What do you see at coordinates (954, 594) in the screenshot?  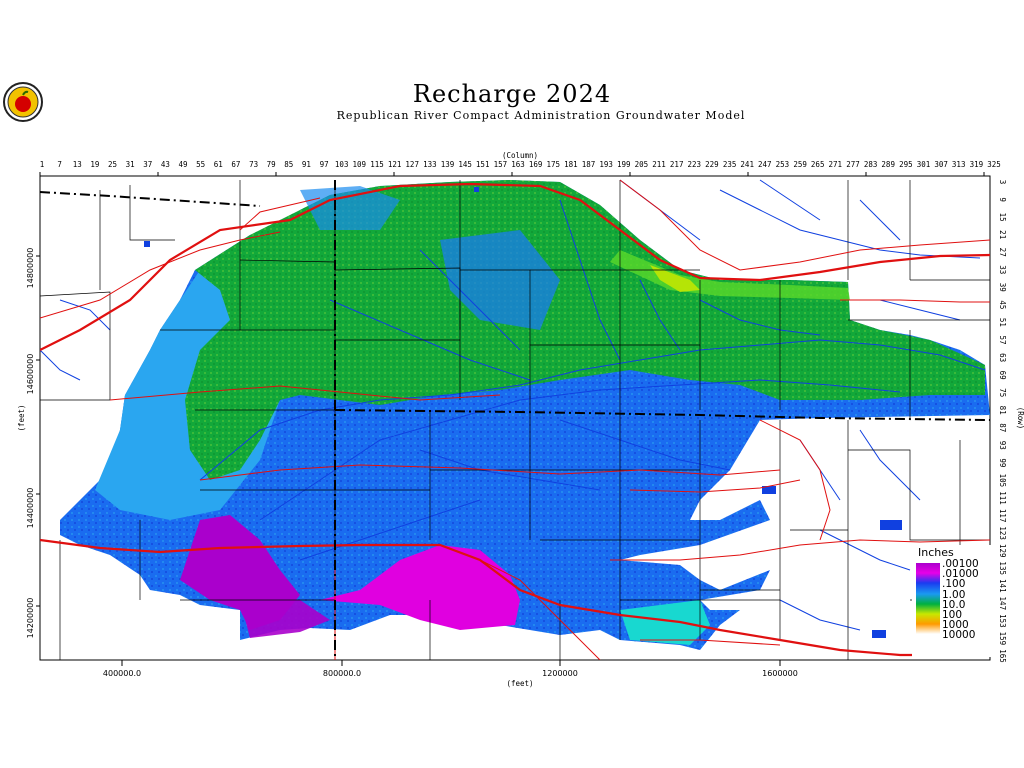 I see `legend-label: 1.00` at bounding box center [954, 594].